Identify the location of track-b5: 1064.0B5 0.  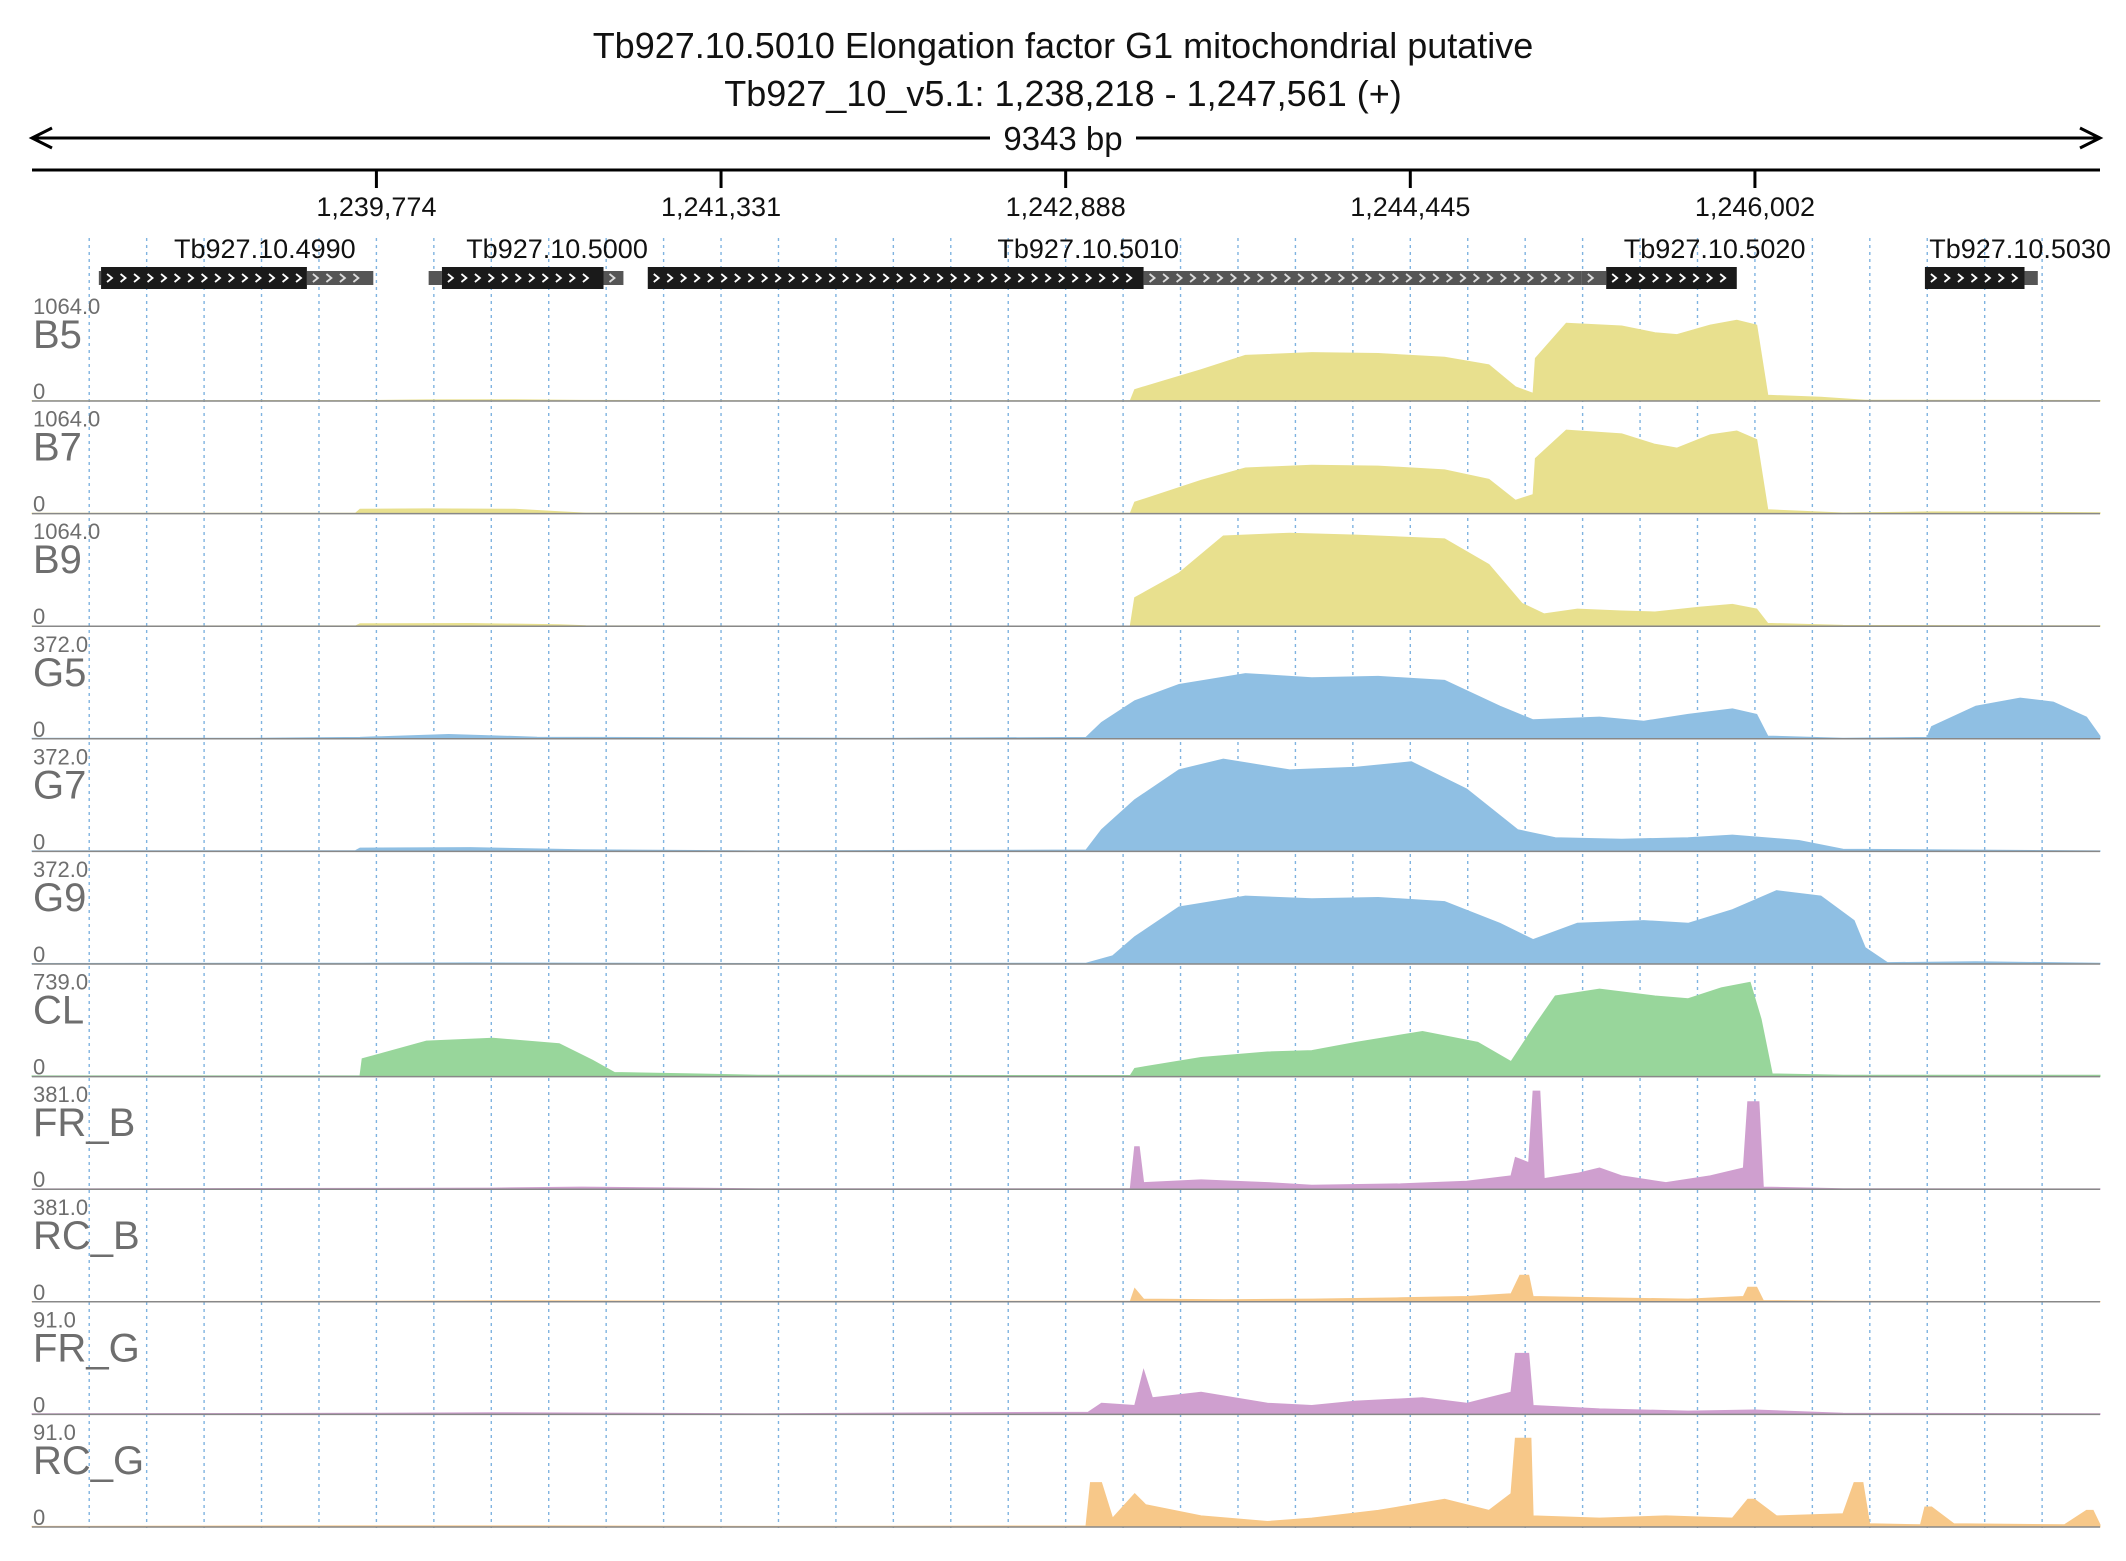
(1066, 349).